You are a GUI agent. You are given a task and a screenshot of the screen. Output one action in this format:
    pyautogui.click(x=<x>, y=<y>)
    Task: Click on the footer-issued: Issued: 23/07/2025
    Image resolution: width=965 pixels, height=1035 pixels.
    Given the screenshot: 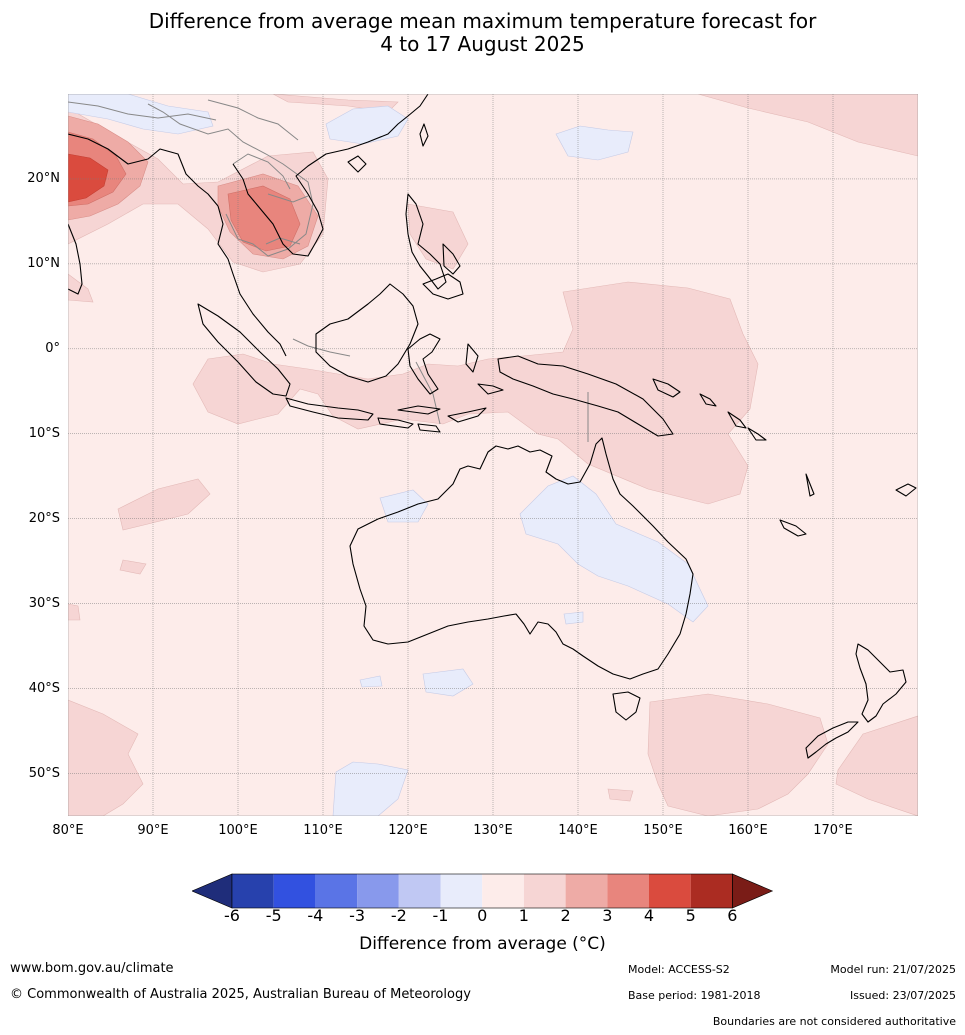 What is the action you would take?
    pyautogui.click(x=902, y=995)
    